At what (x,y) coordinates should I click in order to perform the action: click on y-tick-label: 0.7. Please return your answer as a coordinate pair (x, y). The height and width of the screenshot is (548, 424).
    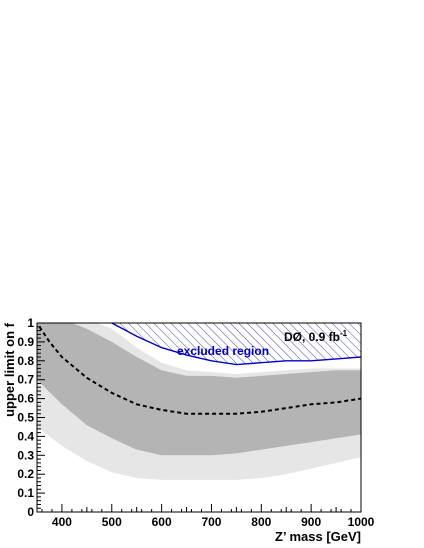
    Looking at the image, I should click on (25, 380).